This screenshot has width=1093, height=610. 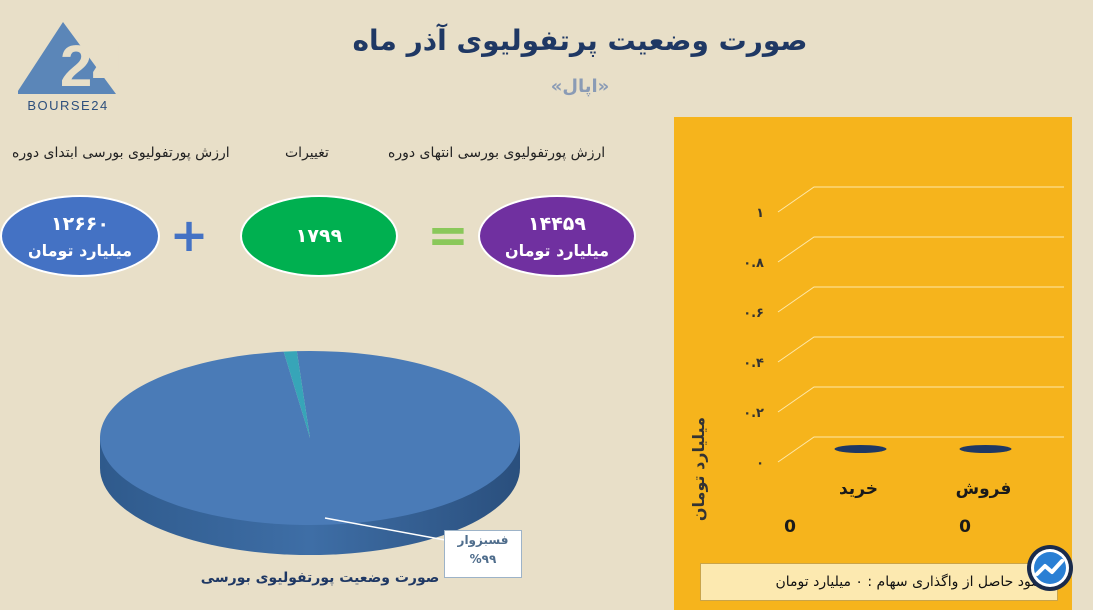 I want to click on logo-text: BOURSE24, so click(x=67, y=105).